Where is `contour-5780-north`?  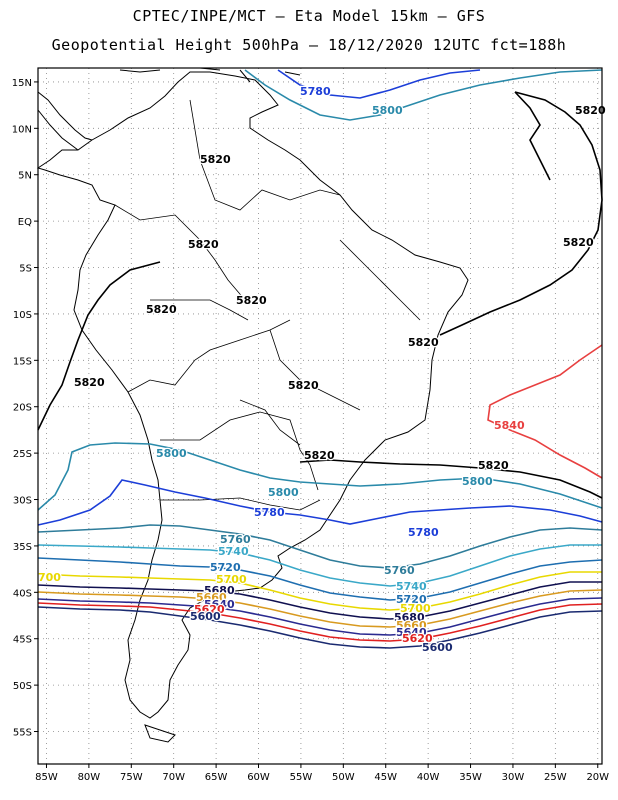 contour-5780-north is located at coordinates (379, 84).